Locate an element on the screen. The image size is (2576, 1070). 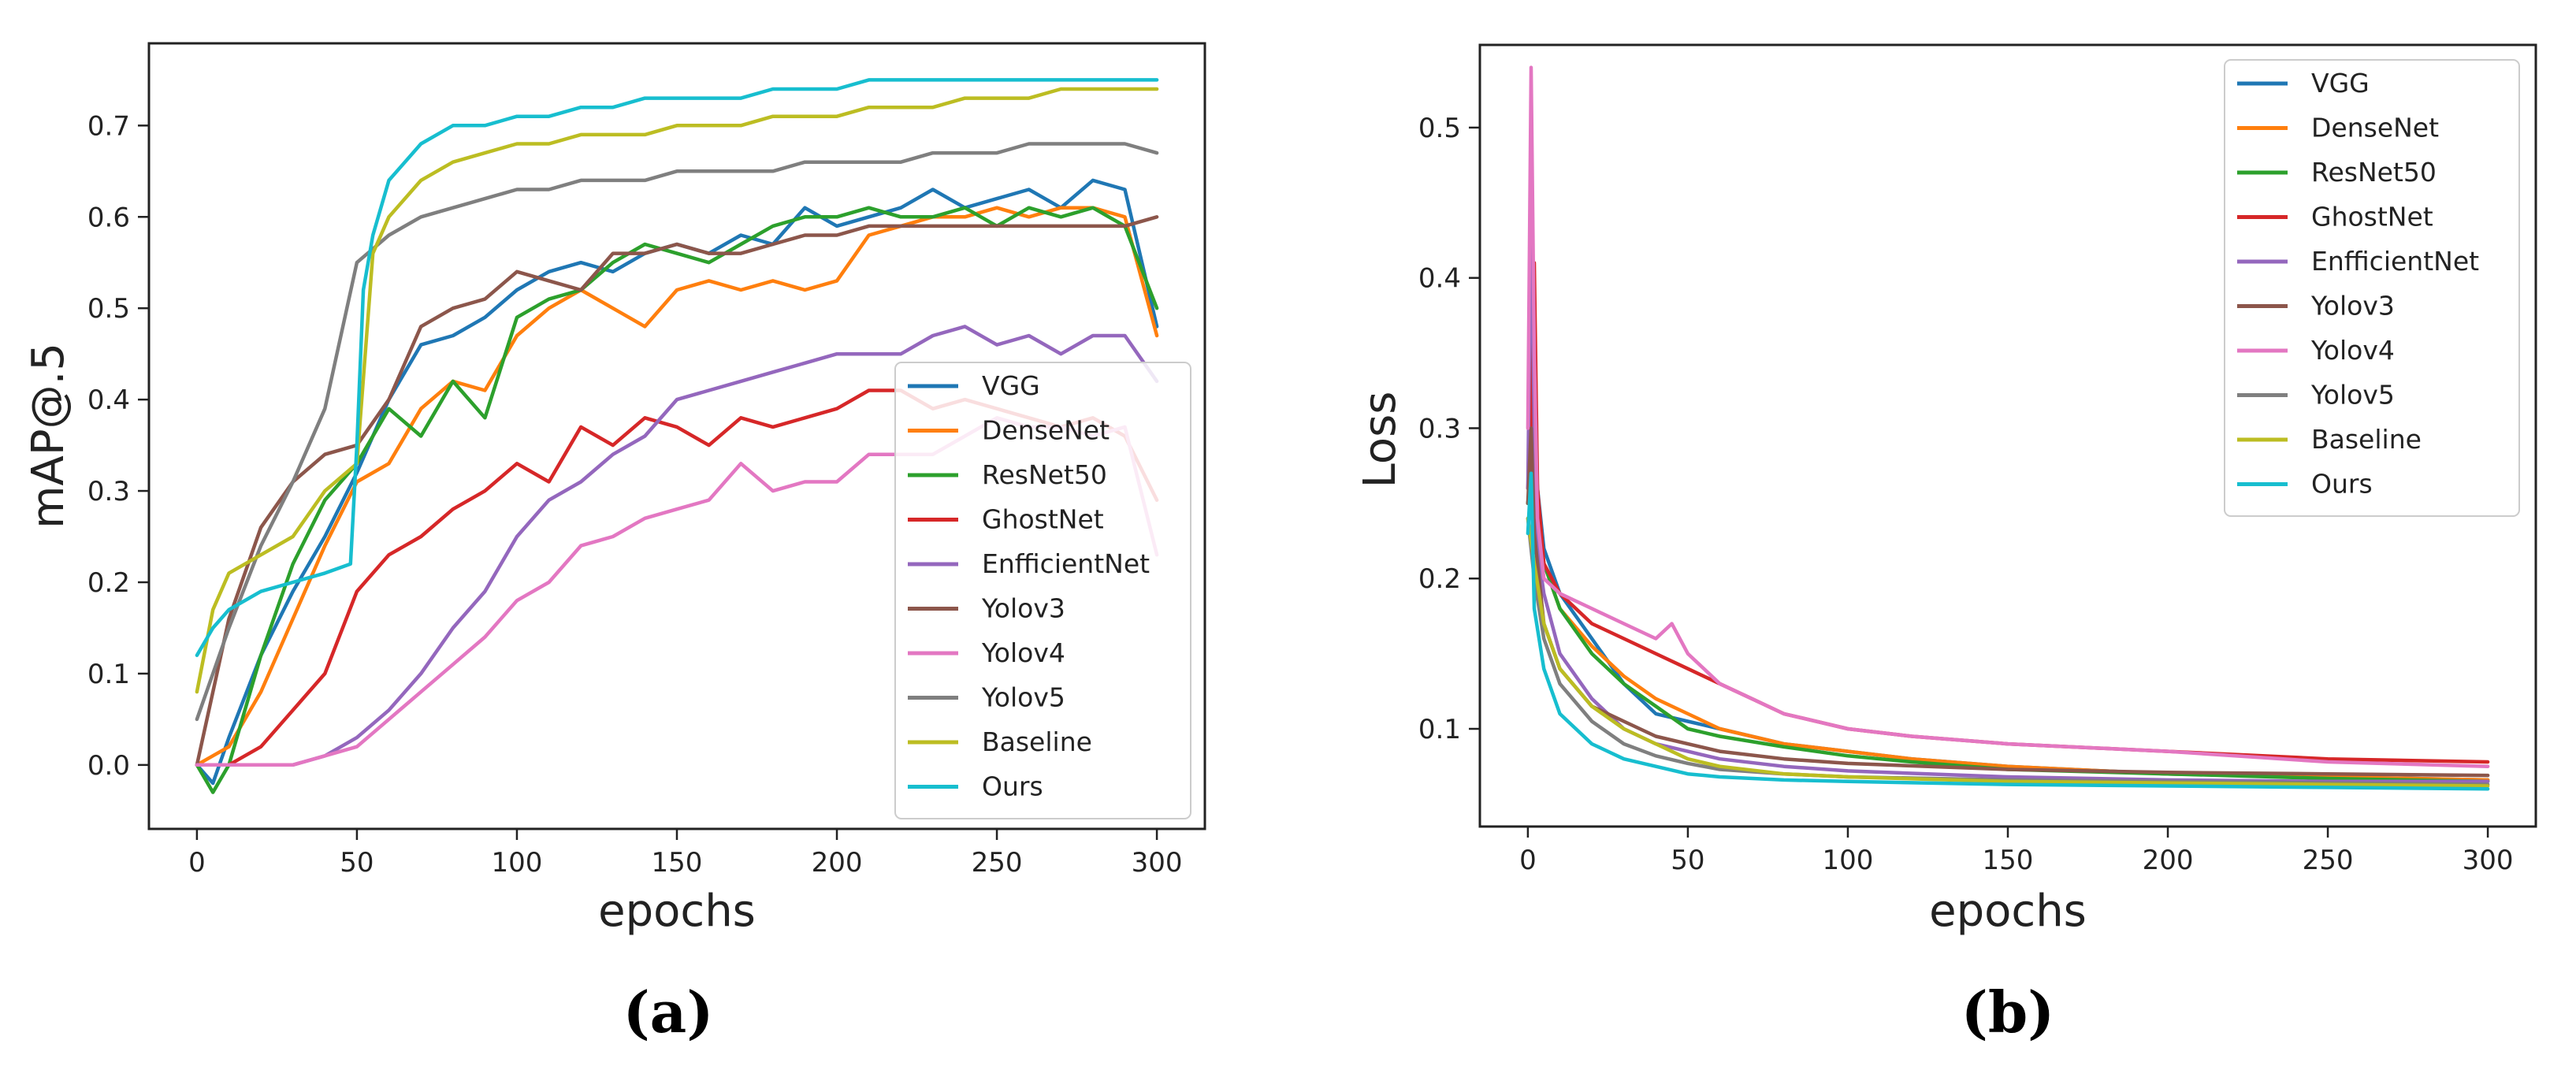
panel-b-xlabel: epochs is located at coordinates (2008, 911).